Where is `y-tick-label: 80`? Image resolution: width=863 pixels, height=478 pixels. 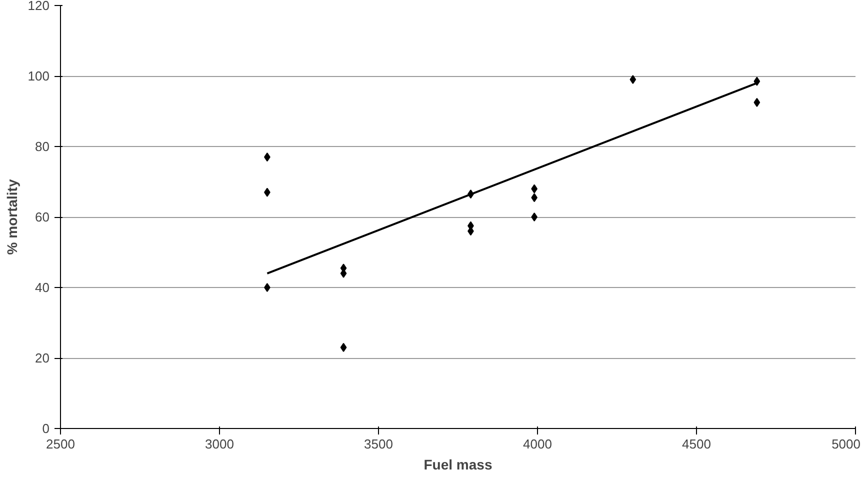
y-tick-label: 80 is located at coordinates (42, 146).